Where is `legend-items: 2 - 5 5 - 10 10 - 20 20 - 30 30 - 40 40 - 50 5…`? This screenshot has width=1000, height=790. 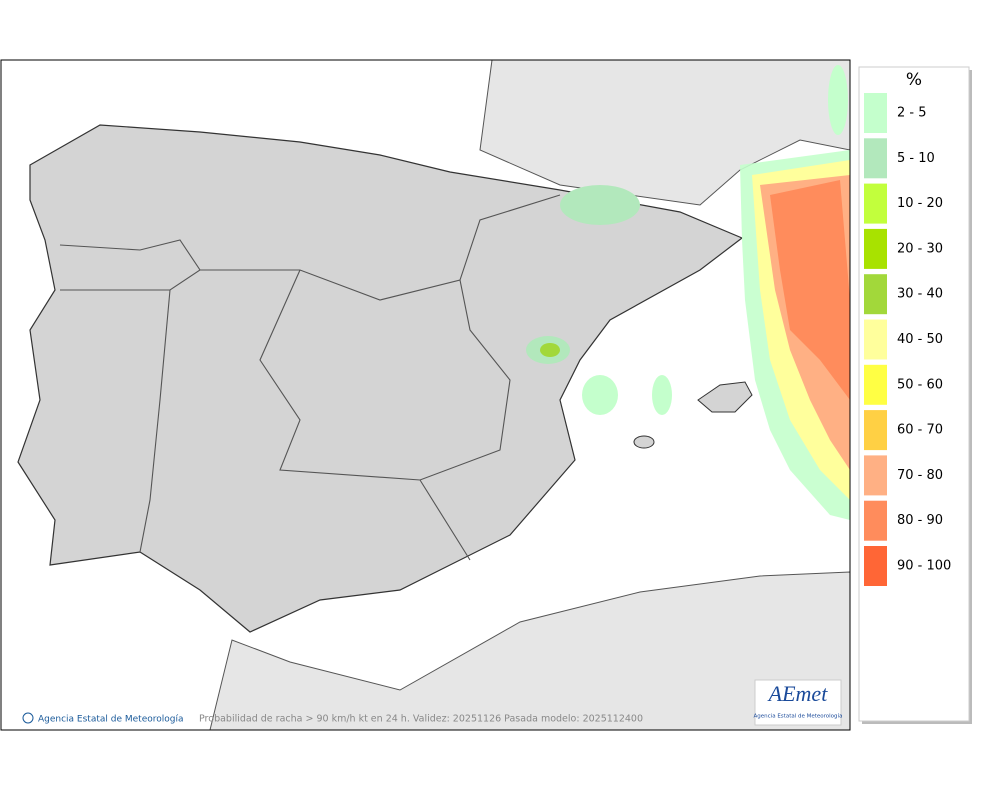 legend-items: 2 - 5 5 - 10 10 - 20 20 - 30 30 - 40 40 - 50 5… is located at coordinates (907, 339).